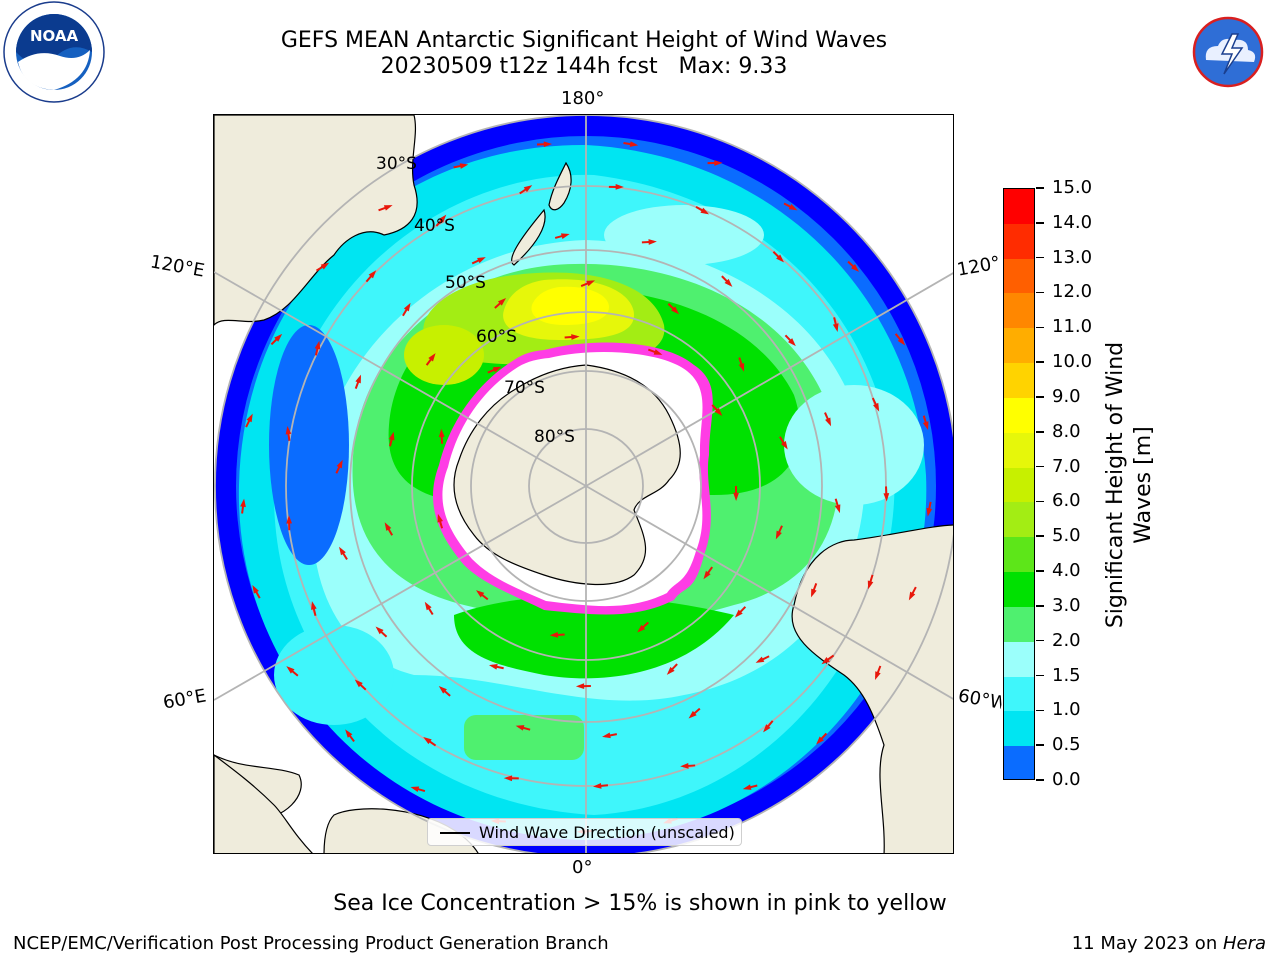 Image resolution: width=1280 pixels, height=960 pixels. I want to click on colorbar-tick-label: 1.0, so click(1066, 710).